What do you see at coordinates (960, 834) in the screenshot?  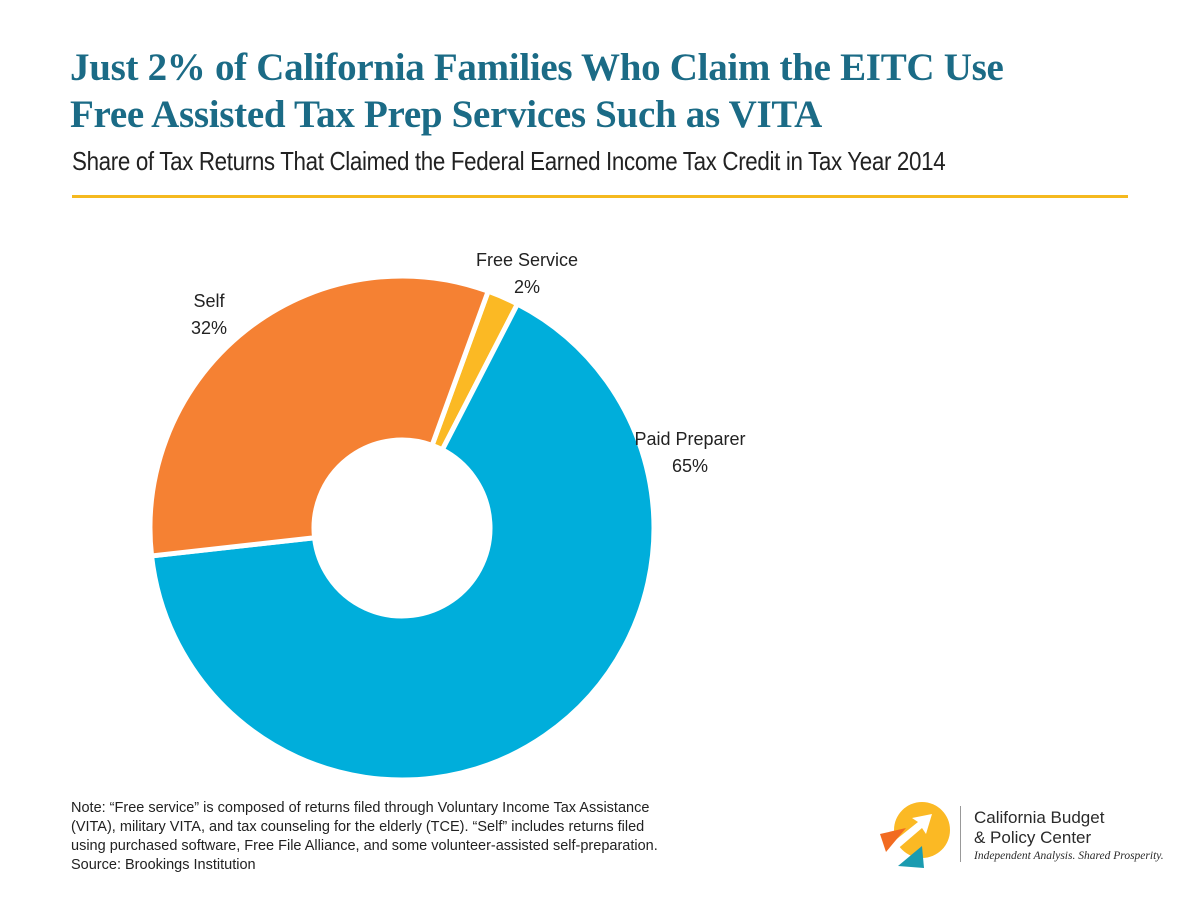 I see `logo-divider` at bounding box center [960, 834].